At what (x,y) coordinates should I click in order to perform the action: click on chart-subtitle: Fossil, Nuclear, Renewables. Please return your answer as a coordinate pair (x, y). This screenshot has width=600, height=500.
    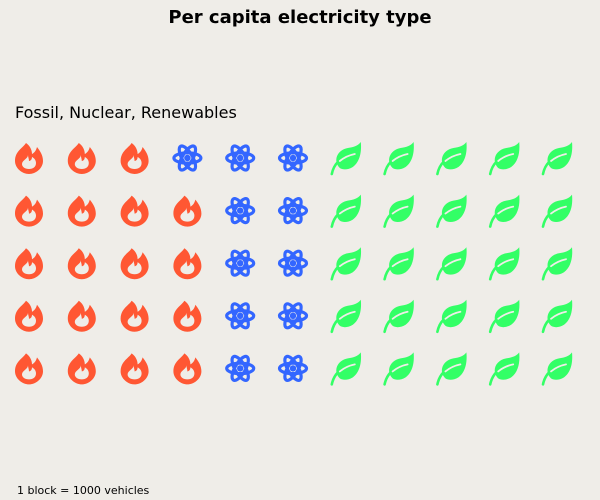
    Looking at the image, I should click on (126, 112).